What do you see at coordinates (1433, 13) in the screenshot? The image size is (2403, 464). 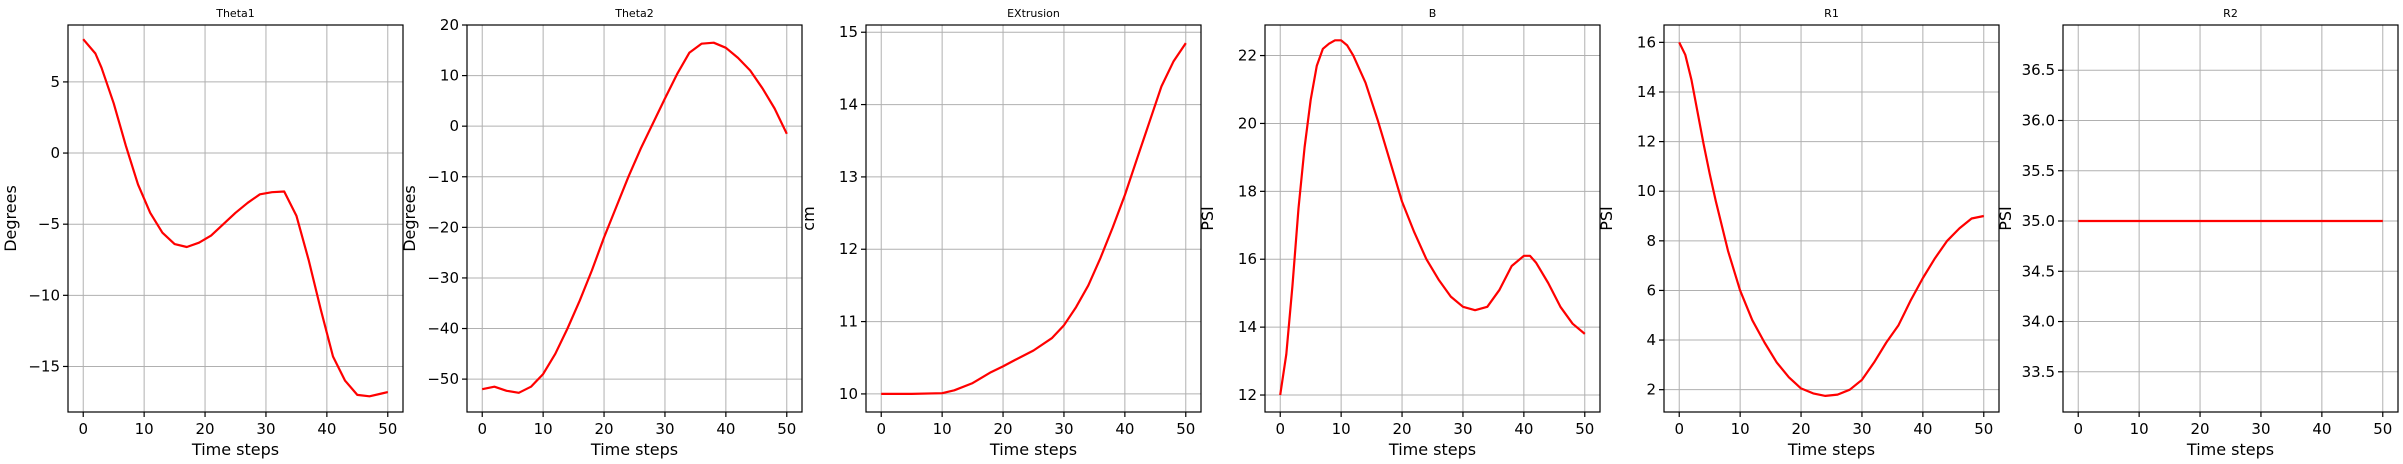 I see `chart-title: B` at bounding box center [1433, 13].